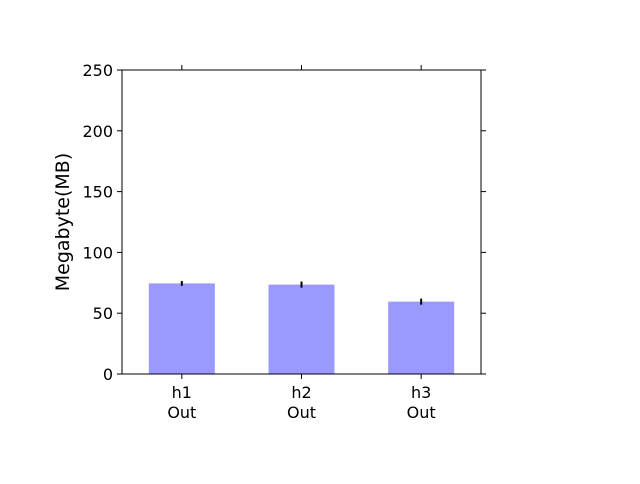 Image resolution: width=640 pixels, height=484 pixels. Describe the element at coordinates (97, 131) in the screenshot. I see `y-tick-label: 200` at that location.